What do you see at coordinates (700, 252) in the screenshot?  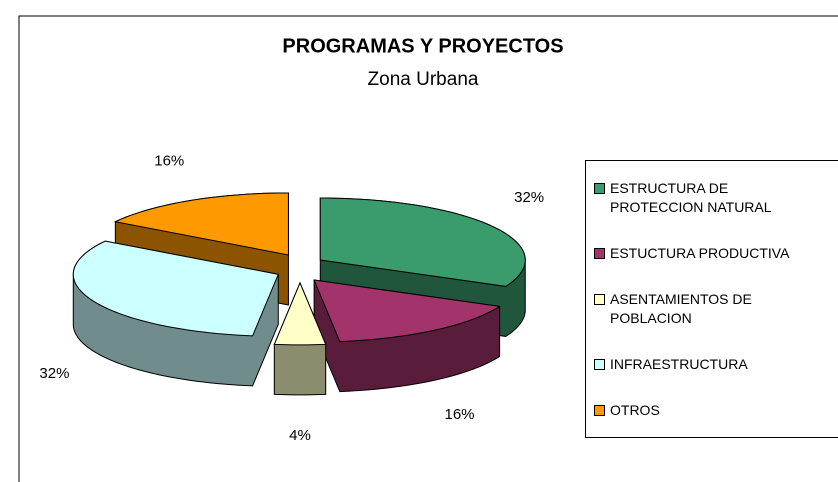 I see `legend-label: ESTUCTURA PRODUCTIVA` at bounding box center [700, 252].